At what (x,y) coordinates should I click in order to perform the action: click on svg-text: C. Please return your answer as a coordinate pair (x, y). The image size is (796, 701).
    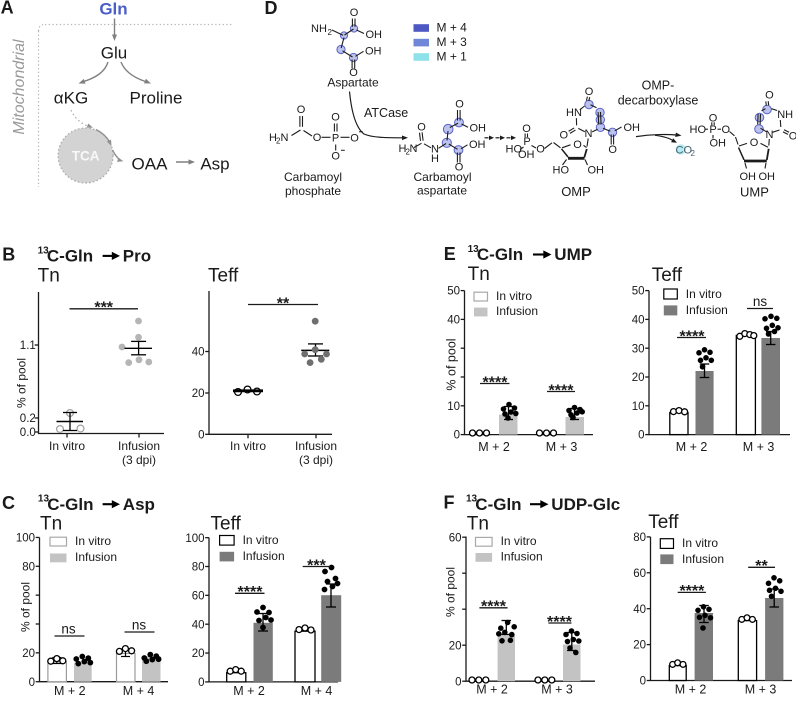
    Looking at the image, I should click on (8, 503).